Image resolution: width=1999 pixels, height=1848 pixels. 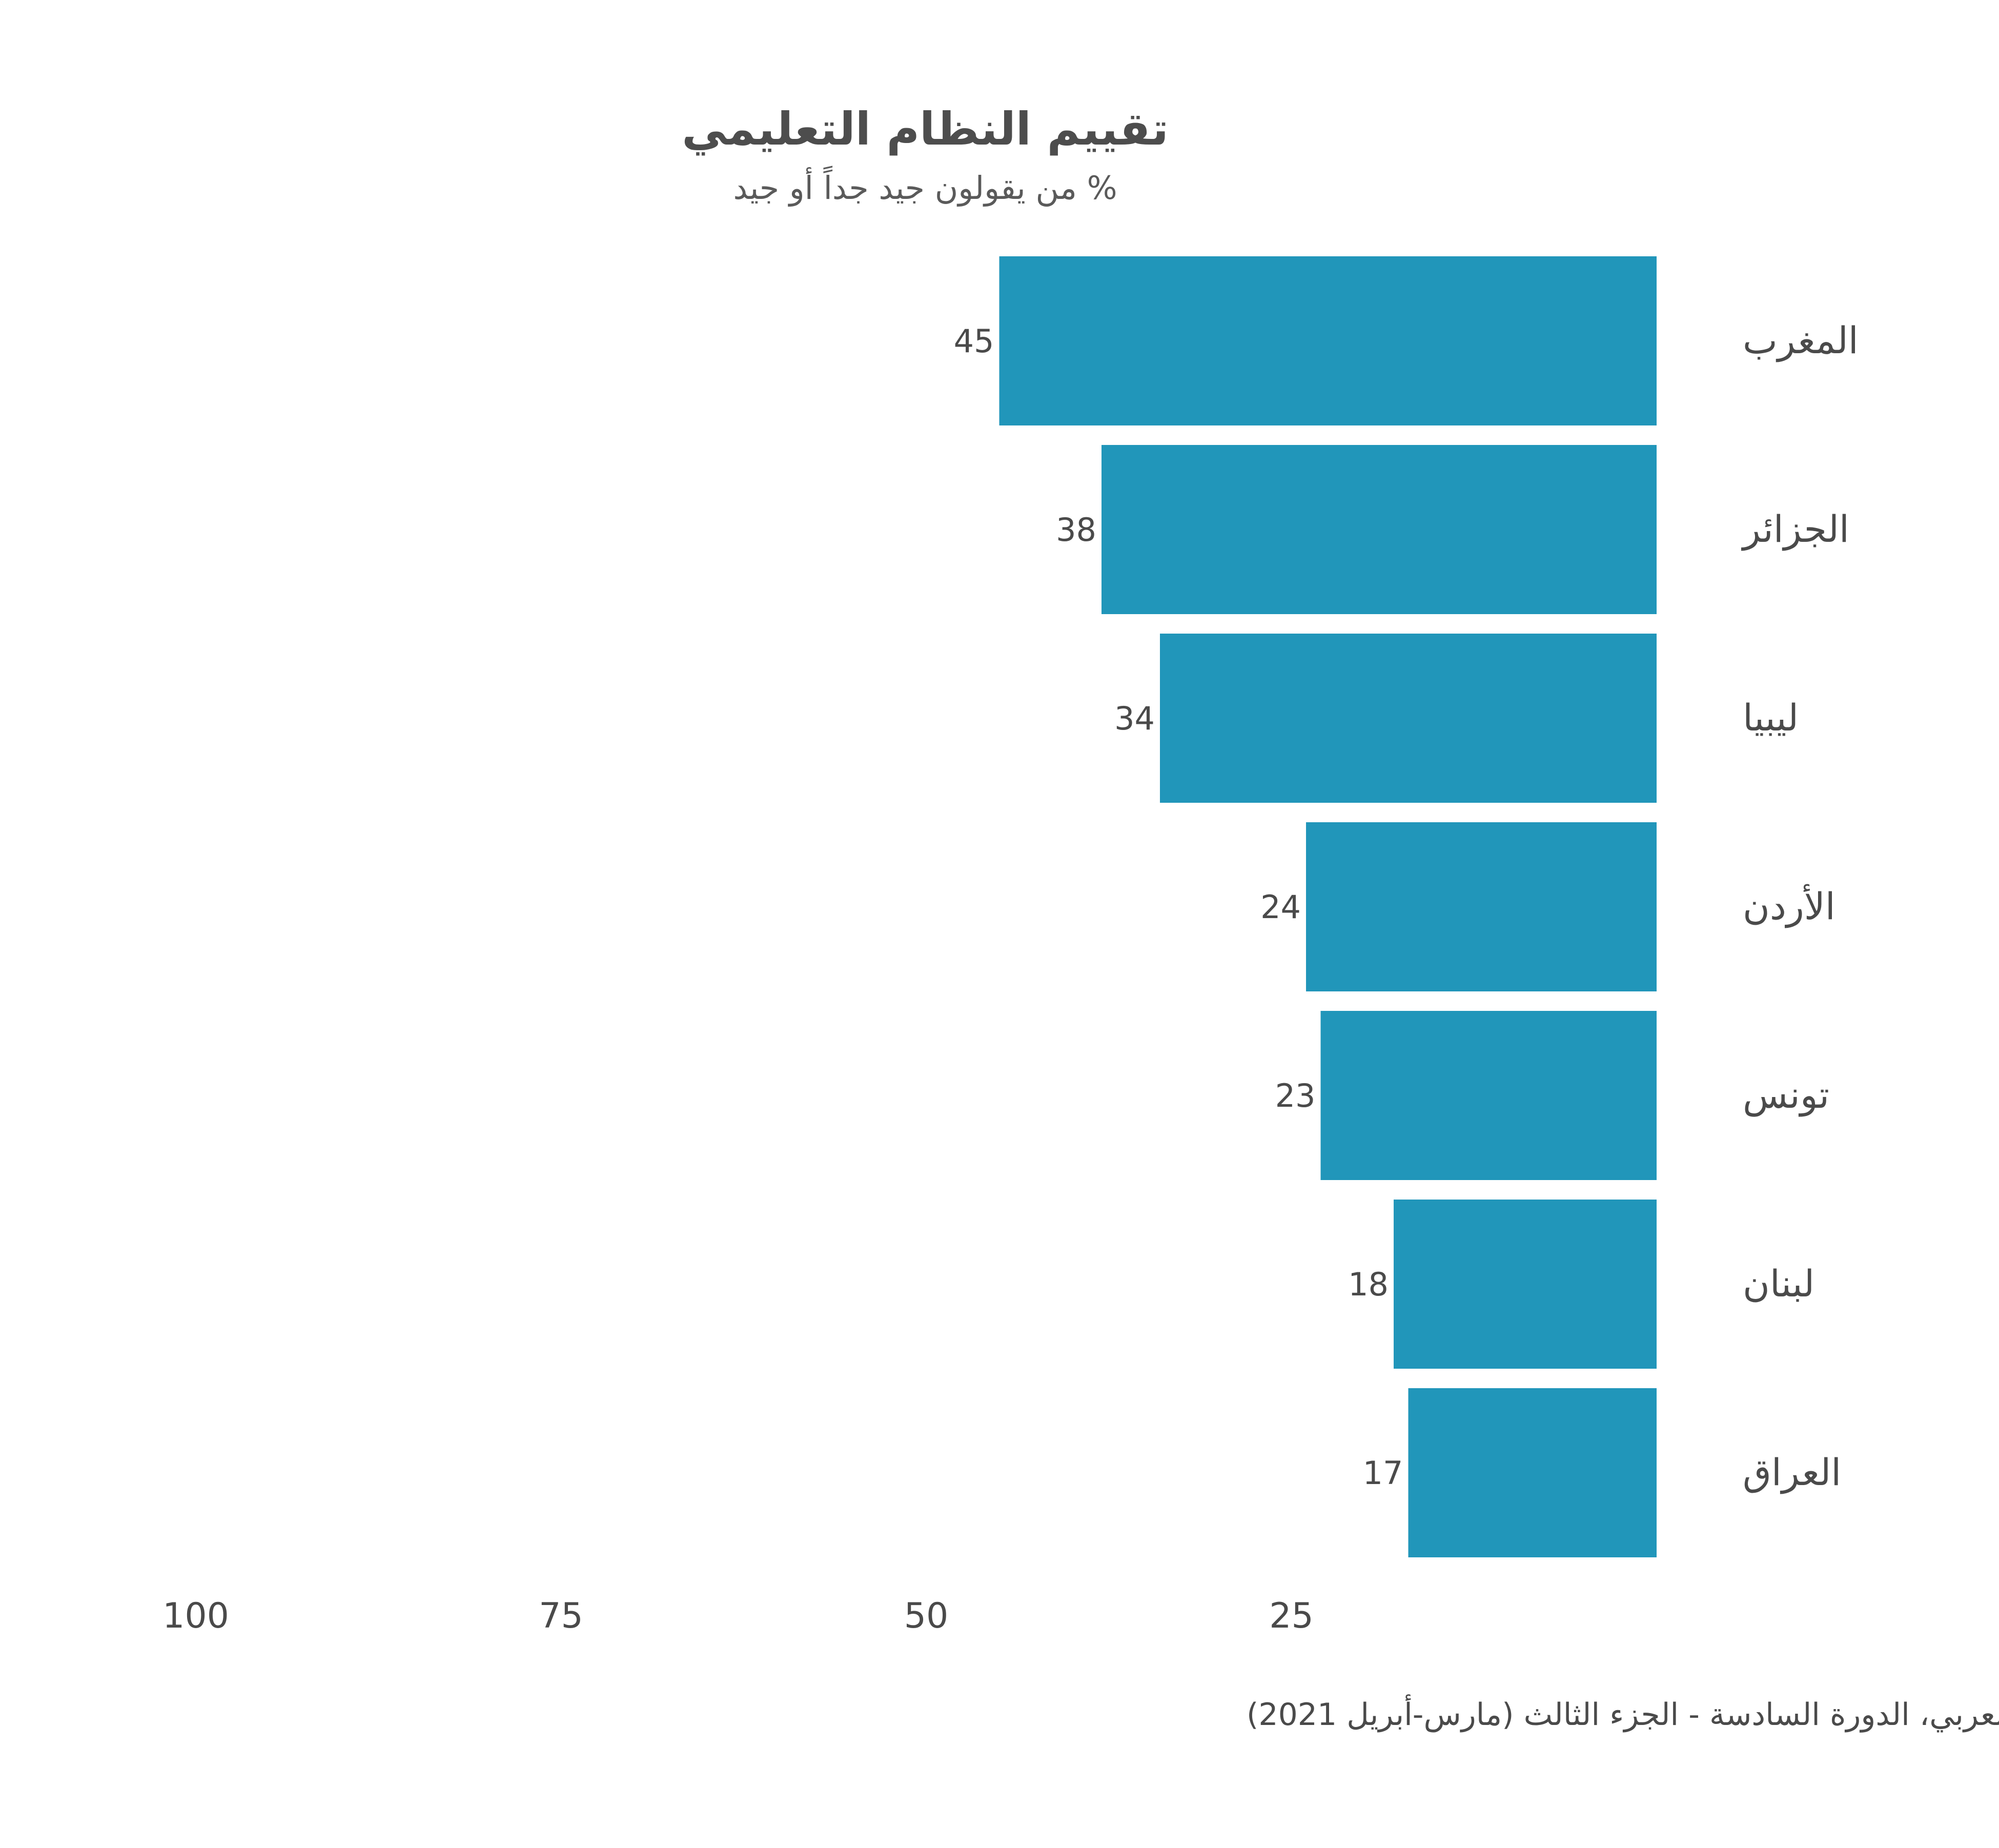 What do you see at coordinates (926, 1616) in the screenshot?
I see `x-tick-label: 50` at bounding box center [926, 1616].